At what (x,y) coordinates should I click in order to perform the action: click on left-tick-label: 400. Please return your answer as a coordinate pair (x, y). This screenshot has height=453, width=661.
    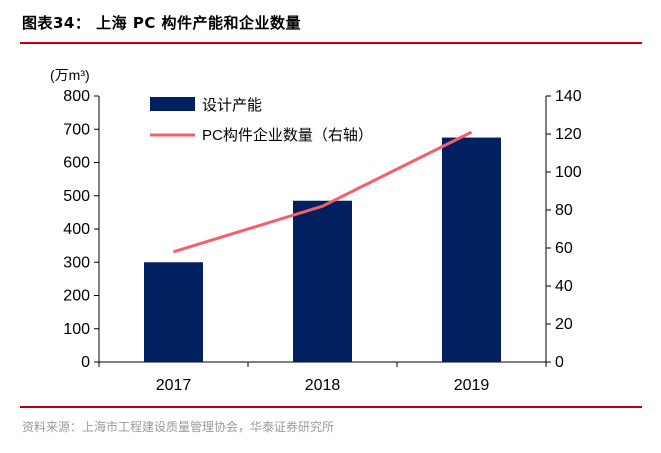
    Looking at the image, I should click on (76, 229).